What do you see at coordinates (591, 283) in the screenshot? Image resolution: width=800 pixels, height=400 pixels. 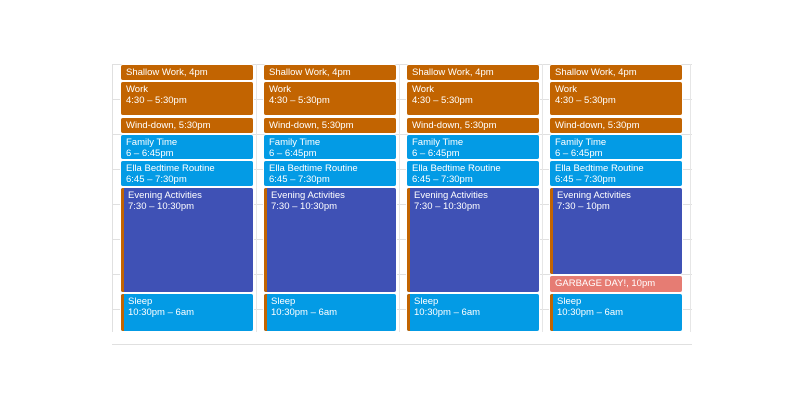 I see `event-title: GARBAGE DAY!` at bounding box center [591, 283].